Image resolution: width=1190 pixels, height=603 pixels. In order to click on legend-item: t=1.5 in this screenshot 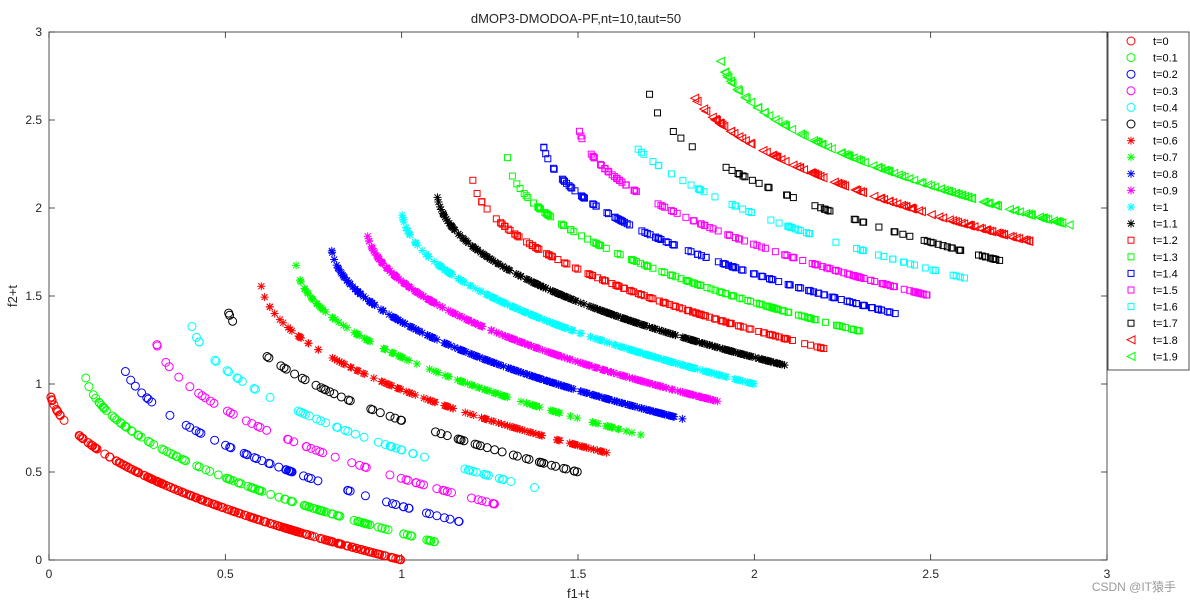, I will do `click(1152, 291)`.